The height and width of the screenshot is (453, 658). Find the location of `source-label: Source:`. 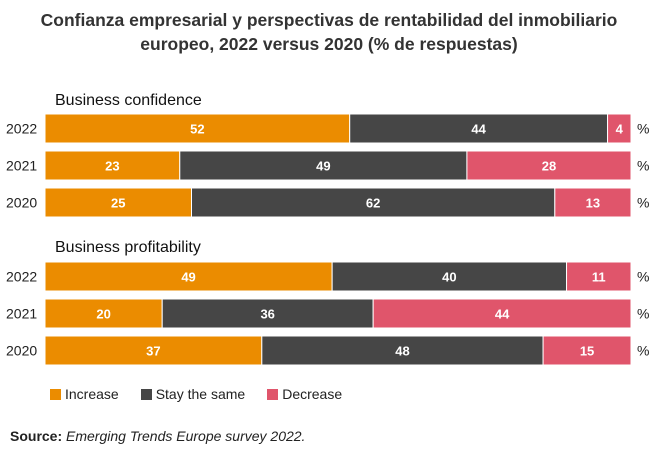

source-label: Source: is located at coordinates (36, 436).